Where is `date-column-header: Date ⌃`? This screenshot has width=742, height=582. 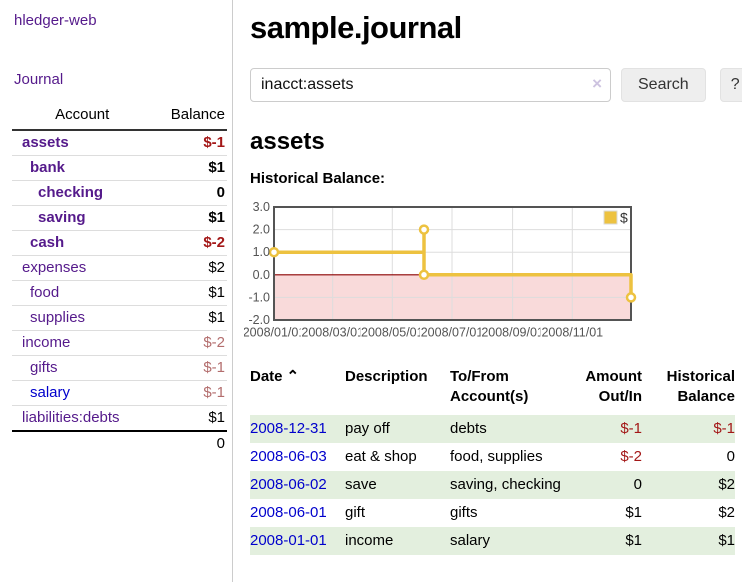 date-column-header: Date ⌃ is located at coordinates (297, 390).